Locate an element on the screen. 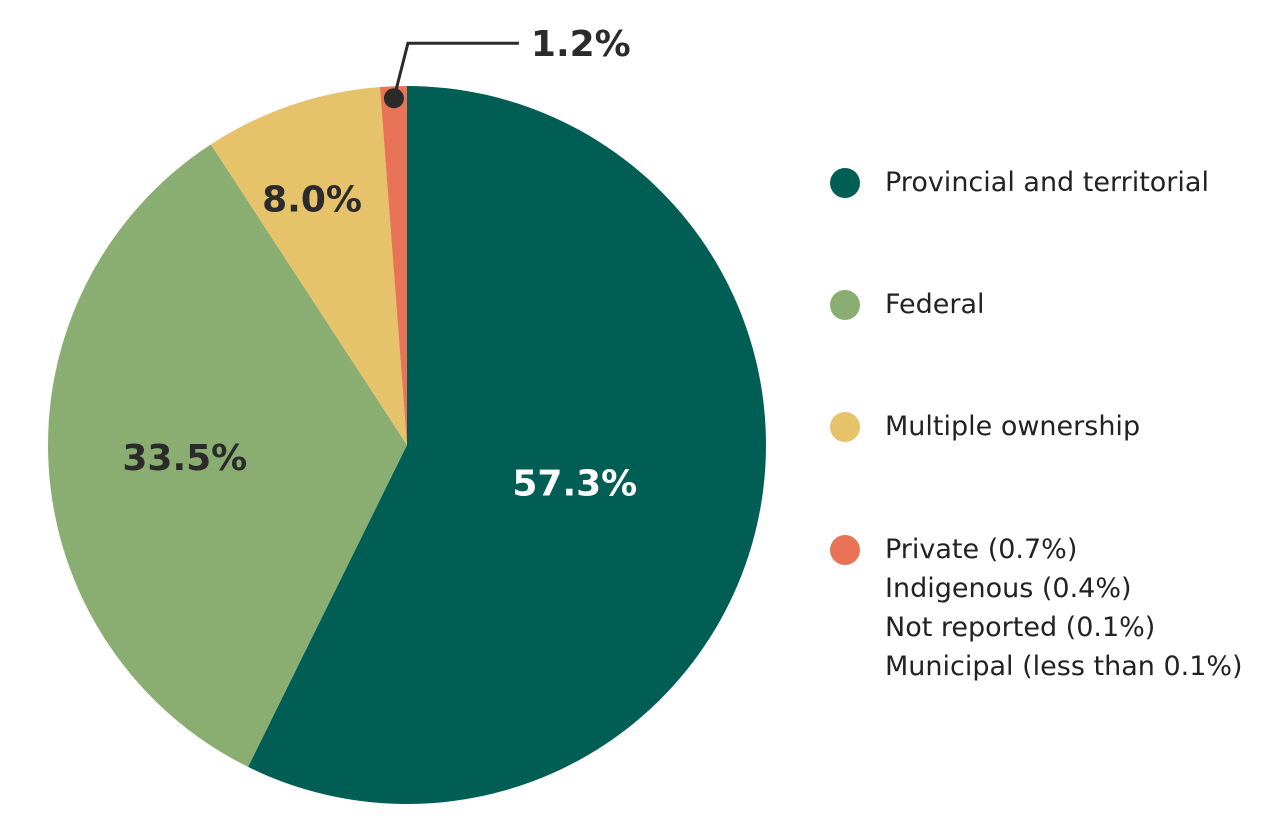 The height and width of the screenshot is (836, 1280). slice-label-multiple-ownership: 8.0% is located at coordinates (312, 200).